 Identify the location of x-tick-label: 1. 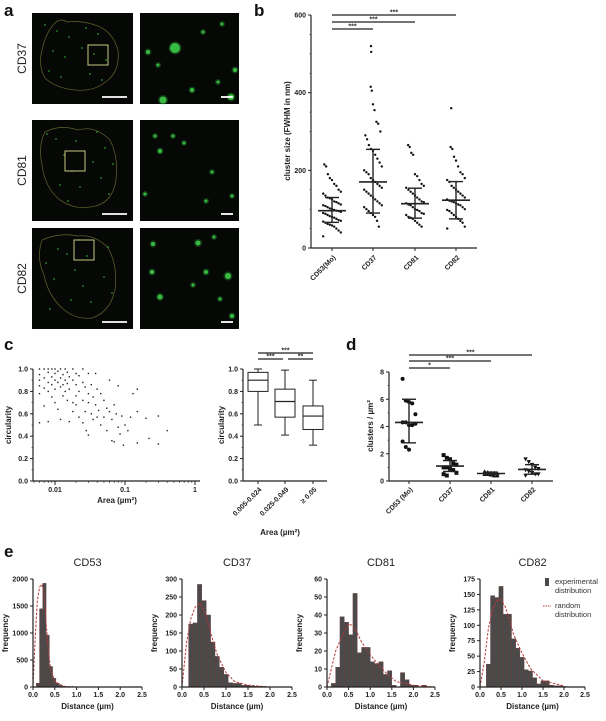
(195, 490).